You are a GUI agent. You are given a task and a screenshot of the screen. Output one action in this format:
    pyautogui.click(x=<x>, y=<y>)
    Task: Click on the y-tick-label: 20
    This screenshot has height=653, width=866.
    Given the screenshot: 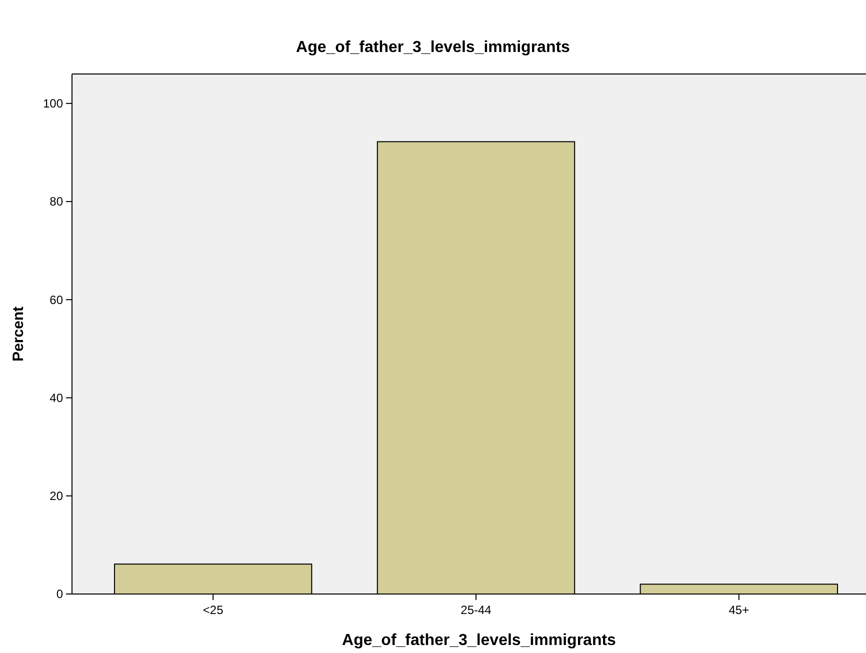 What is the action you would take?
    pyautogui.click(x=57, y=496)
    